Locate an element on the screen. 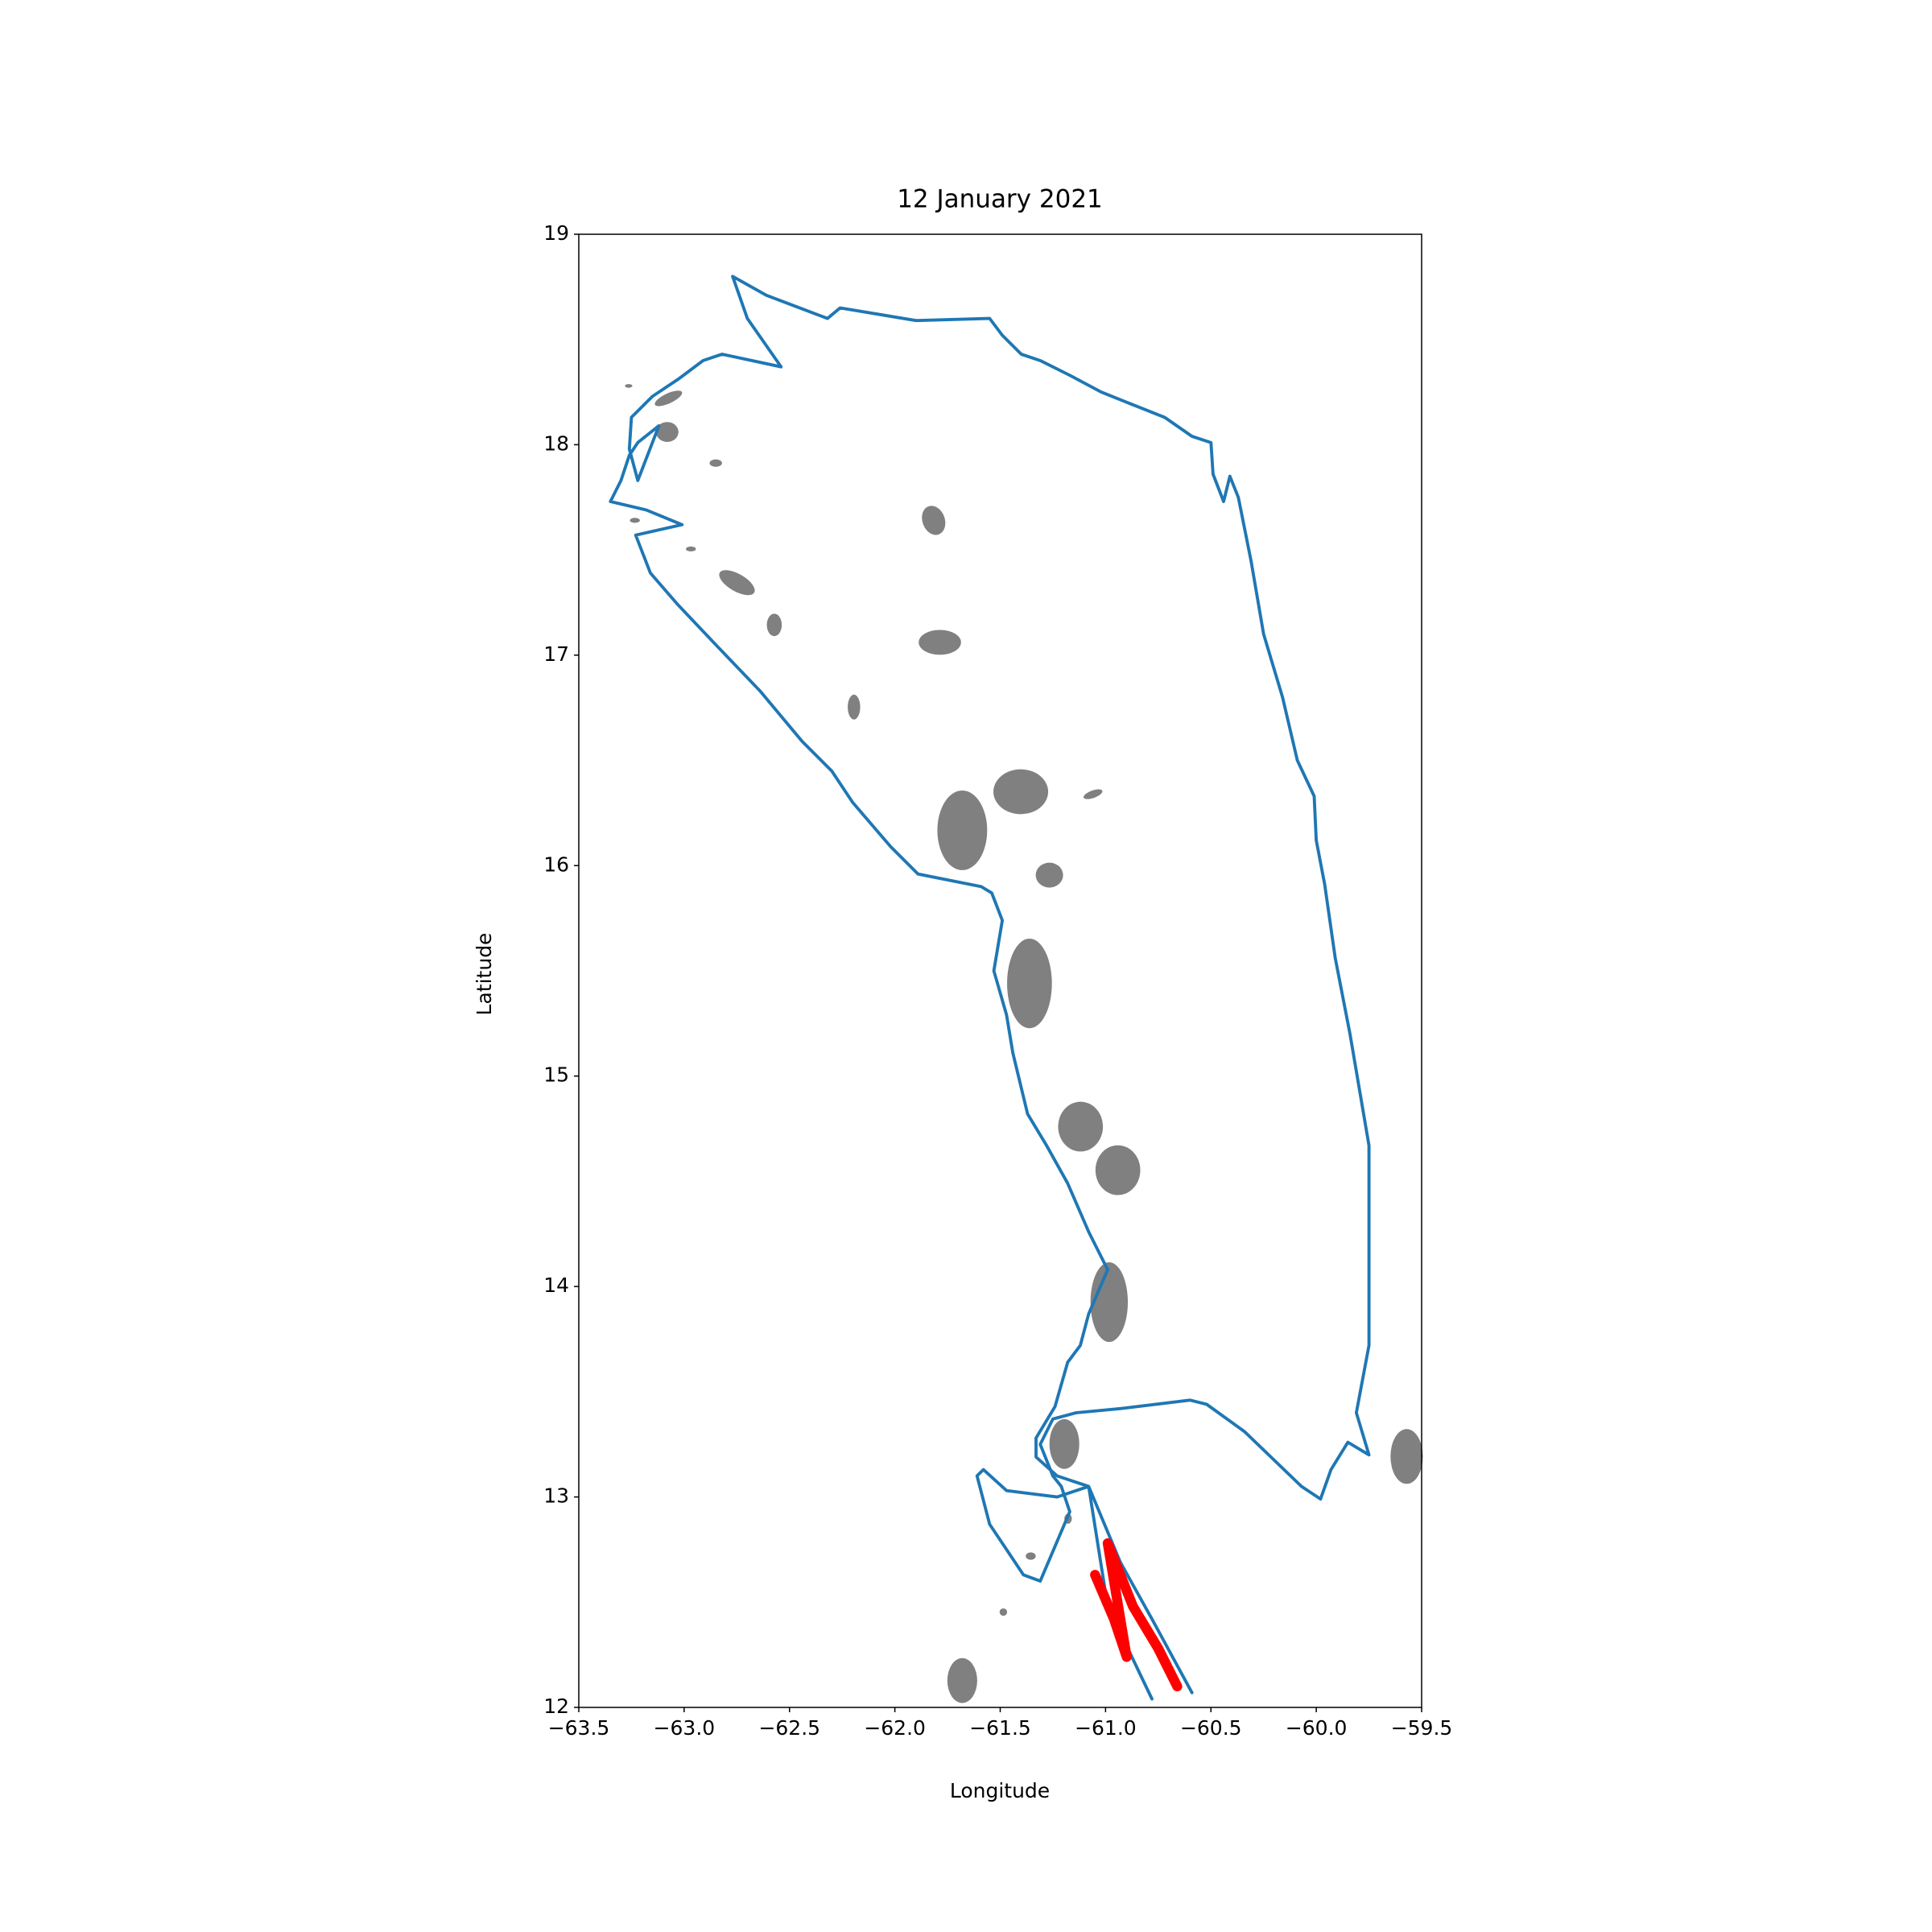 The height and width of the screenshot is (1932, 1932). y-tick-label: 19 is located at coordinates (556, 233).